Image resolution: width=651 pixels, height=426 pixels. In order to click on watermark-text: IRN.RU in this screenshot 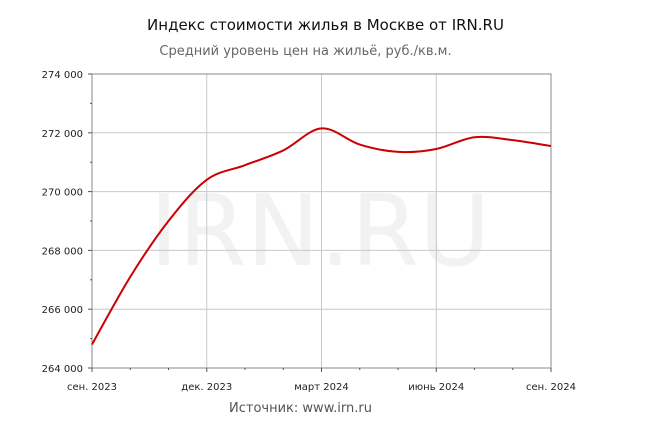, I will do `click(319, 232)`.